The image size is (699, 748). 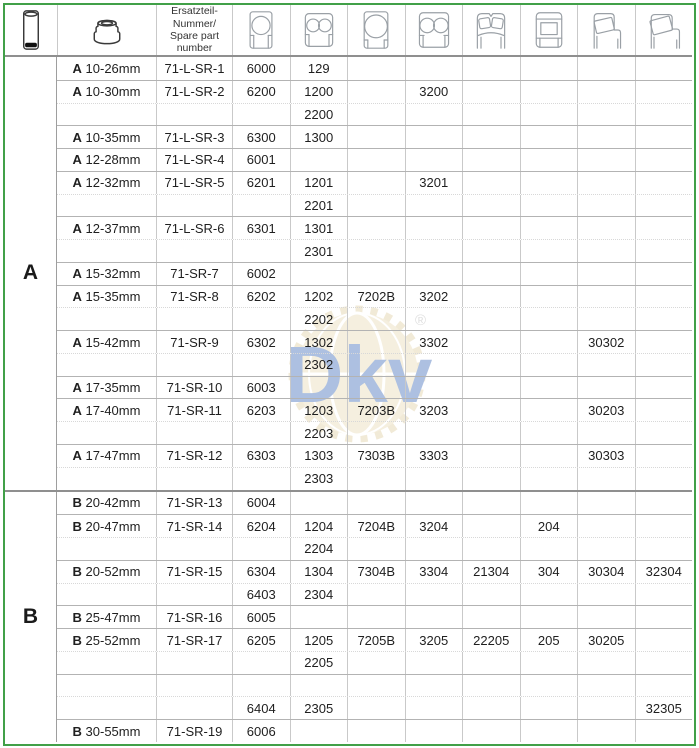 I want to click on bearing-number-cell: 30303, so click(x=606, y=456).